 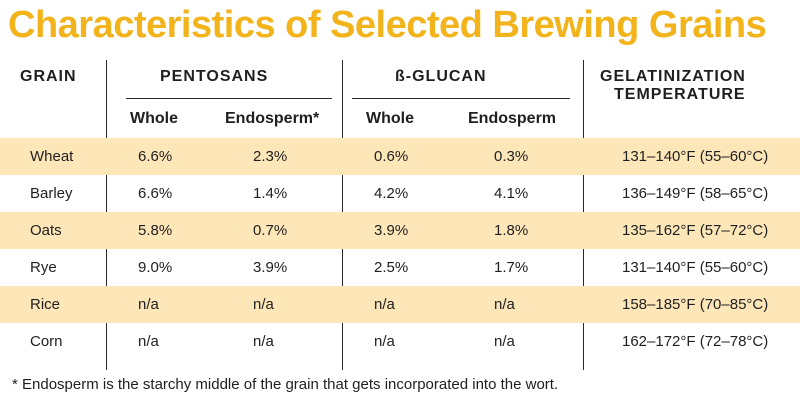 I want to click on cell-pentosans-endosperm: 0.7%, so click(x=270, y=230).